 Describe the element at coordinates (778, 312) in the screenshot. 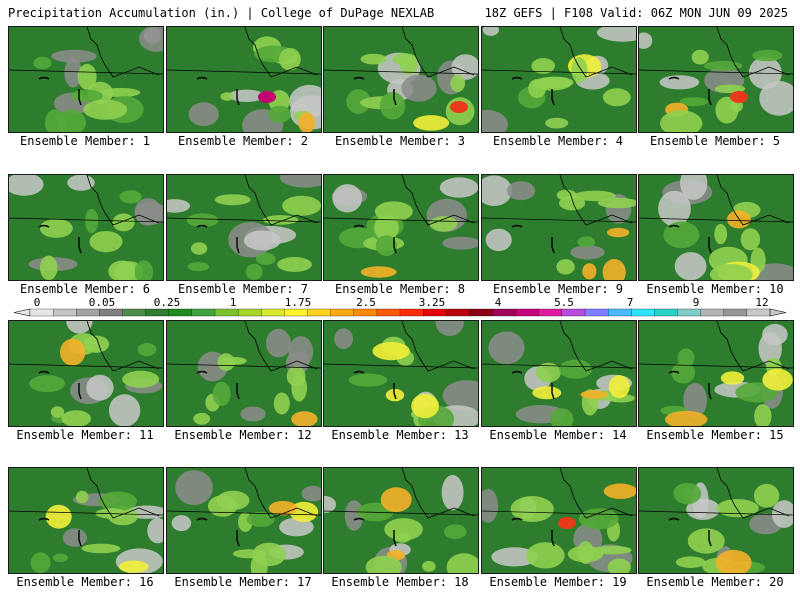

I see `legend-arrow-high` at that location.